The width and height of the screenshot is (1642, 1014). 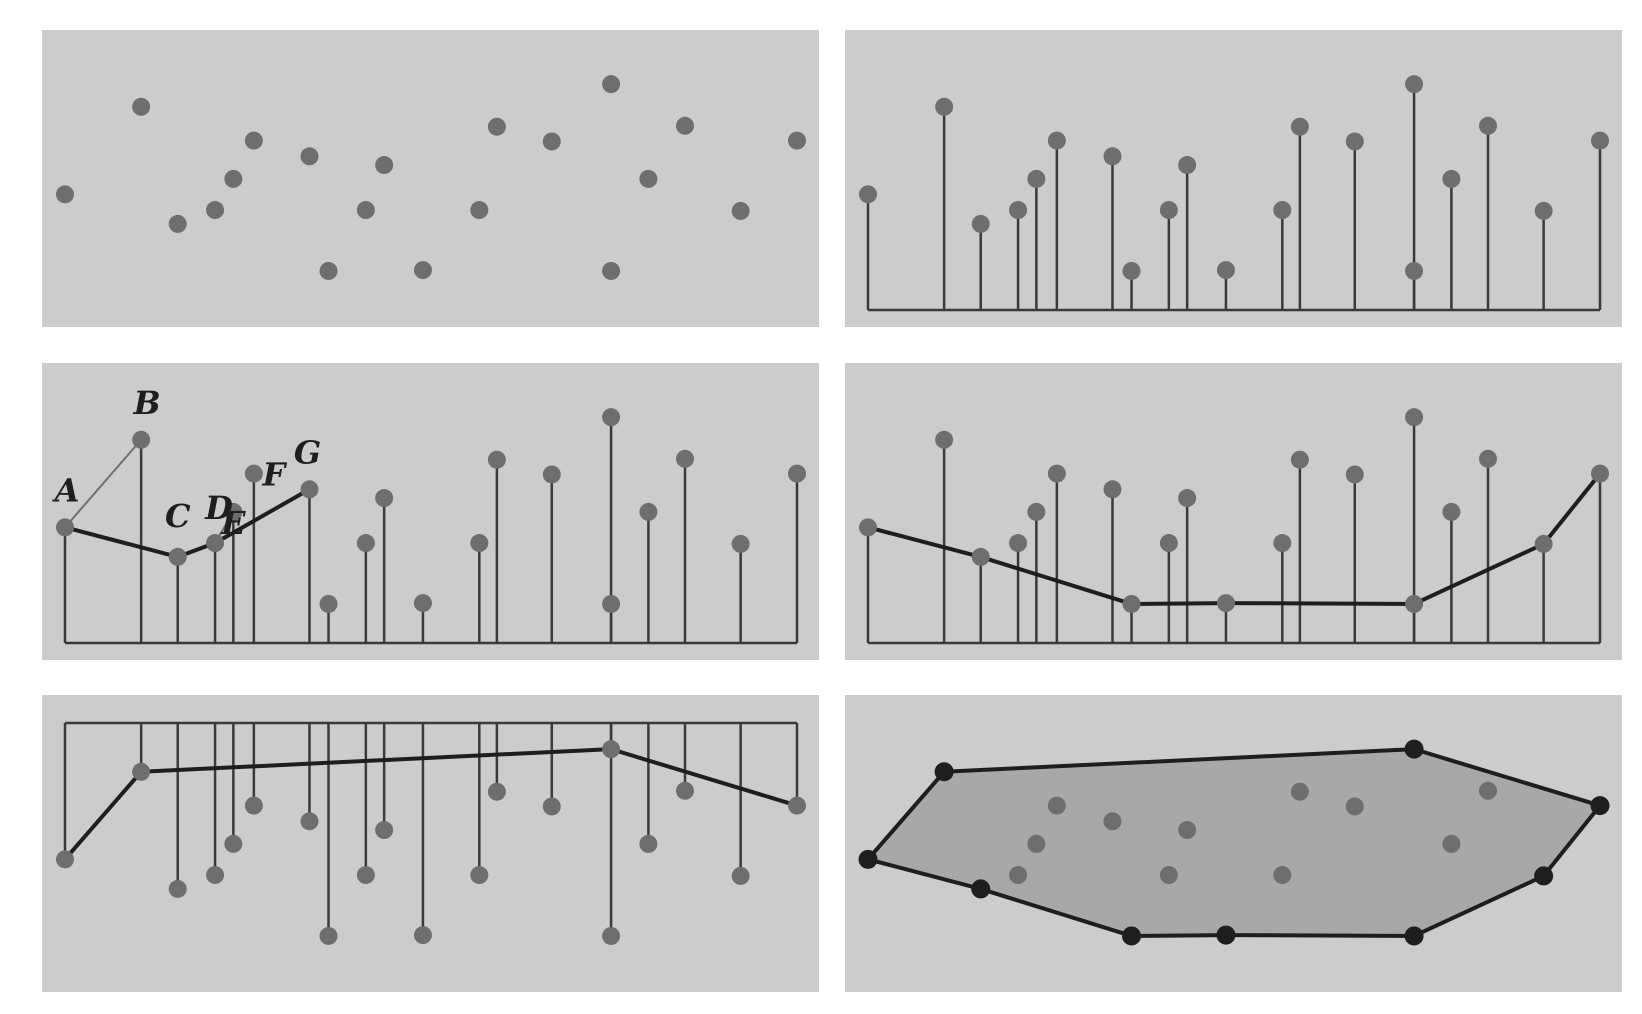 I want to click on point-label-e: E, so click(x=233, y=523).